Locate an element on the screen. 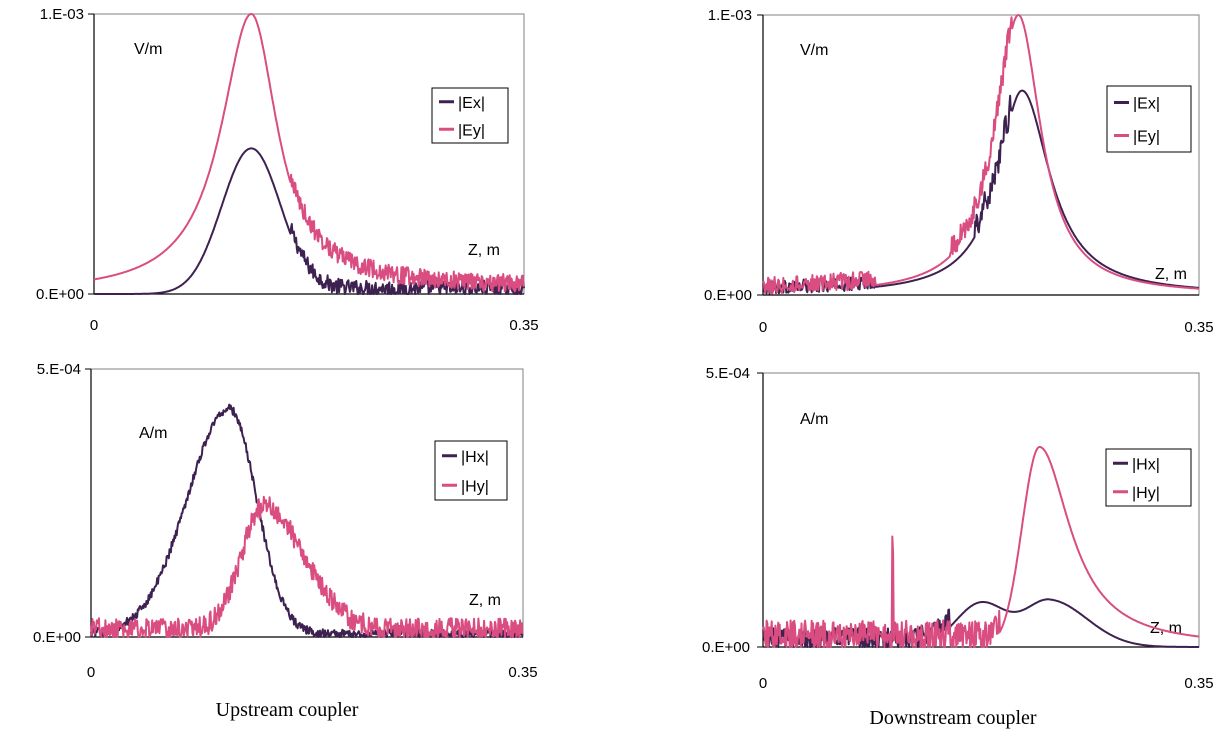  series-line-hx is located at coordinates (307, 520).